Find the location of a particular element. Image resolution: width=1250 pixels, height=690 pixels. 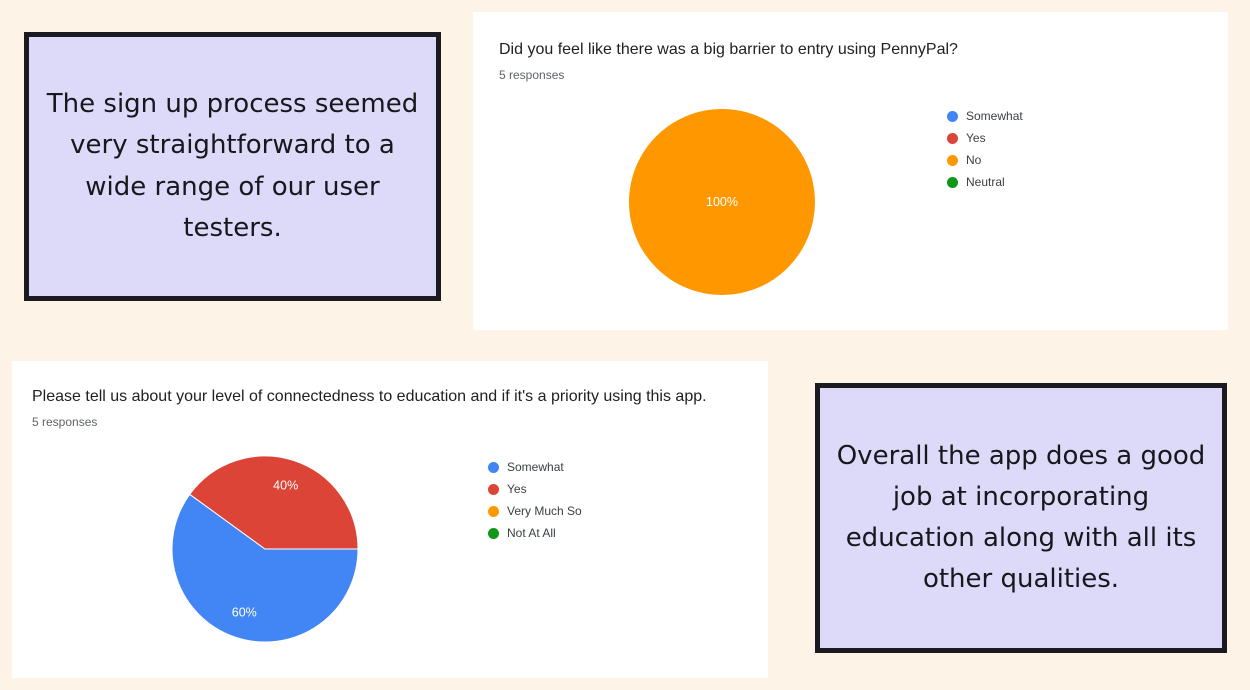

legend-label: Very Much So is located at coordinates (544, 511).